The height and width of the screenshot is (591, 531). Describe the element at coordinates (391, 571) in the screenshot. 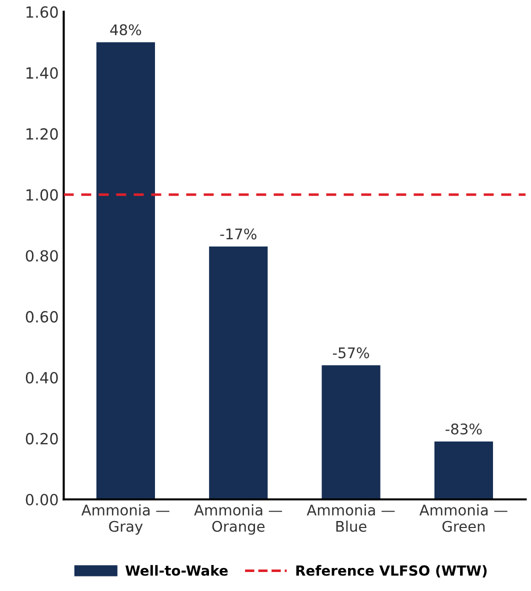

I see `legend-label: Reference VLFSO (WTW)` at that location.